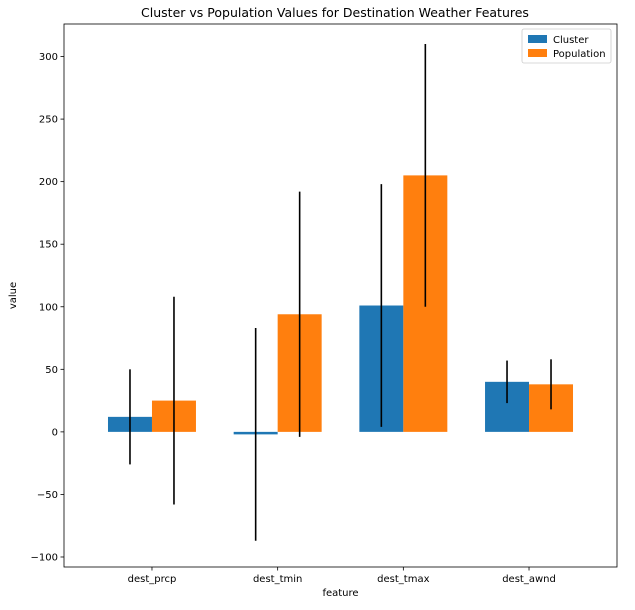 This screenshot has height=610, width=635. I want to click on y-axis: −100 −50 0 50 100 150 200 250 300, so click(47, 307).